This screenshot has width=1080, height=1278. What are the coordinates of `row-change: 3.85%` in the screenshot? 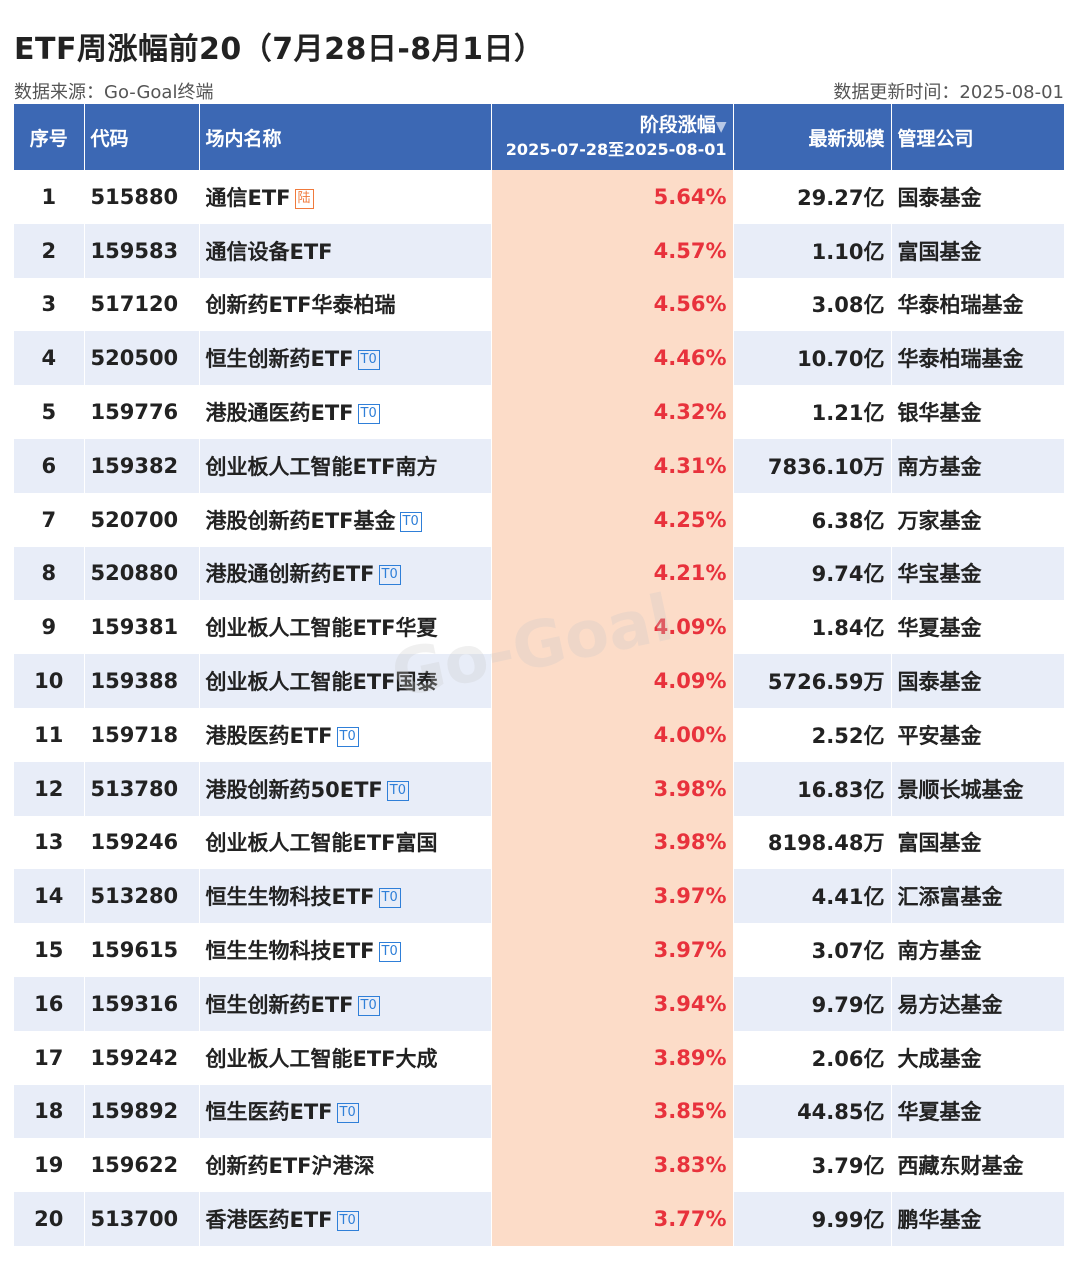 It's located at (612, 1111).